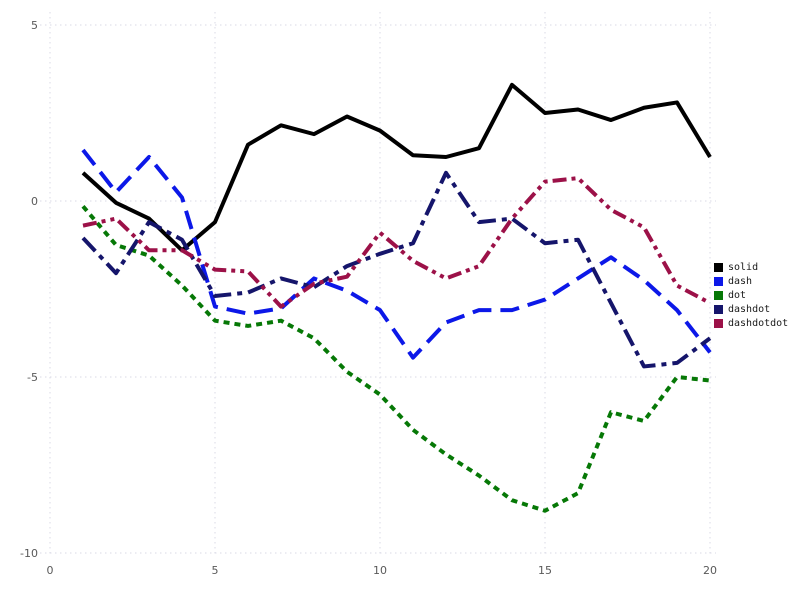 This screenshot has height=600, width=800. I want to click on legend-label-dot: dot, so click(737, 295).